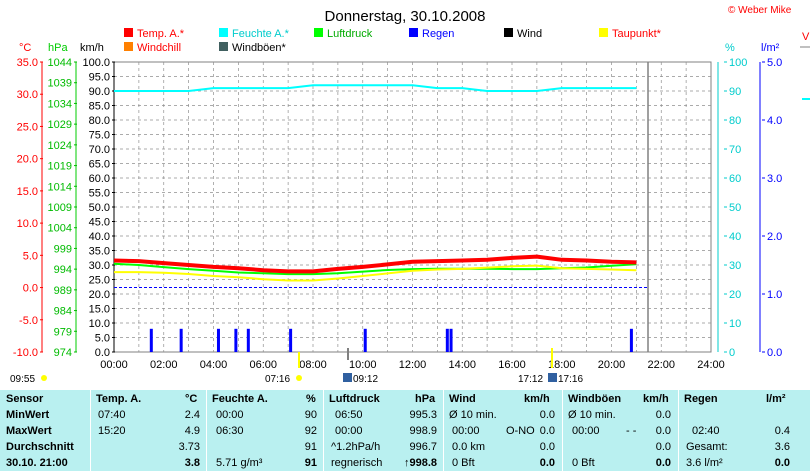 This screenshot has height=471, width=810. What do you see at coordinates (60, 229) in the screenshot?
I see `press-tick-8: 1004` at bounding box center [60, 229].